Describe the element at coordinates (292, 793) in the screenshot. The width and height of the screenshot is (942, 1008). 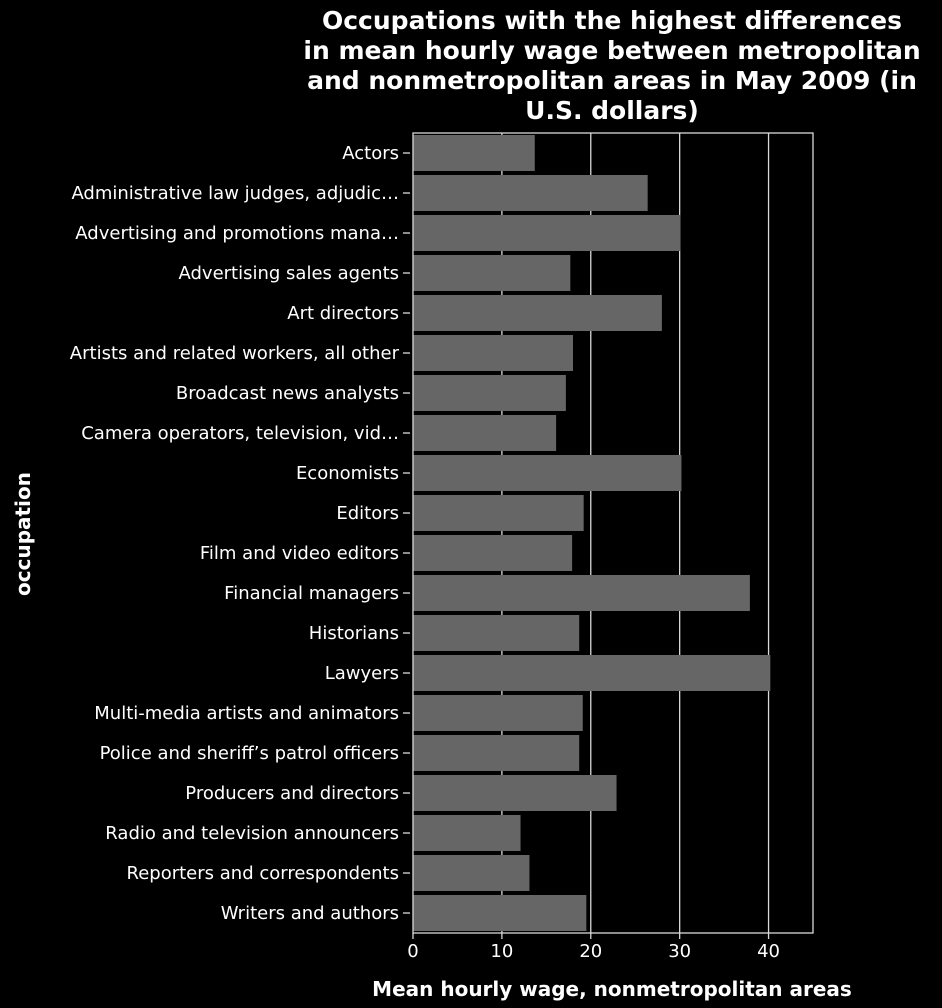
I see `y-tick-label: Producers and directors` at that location.